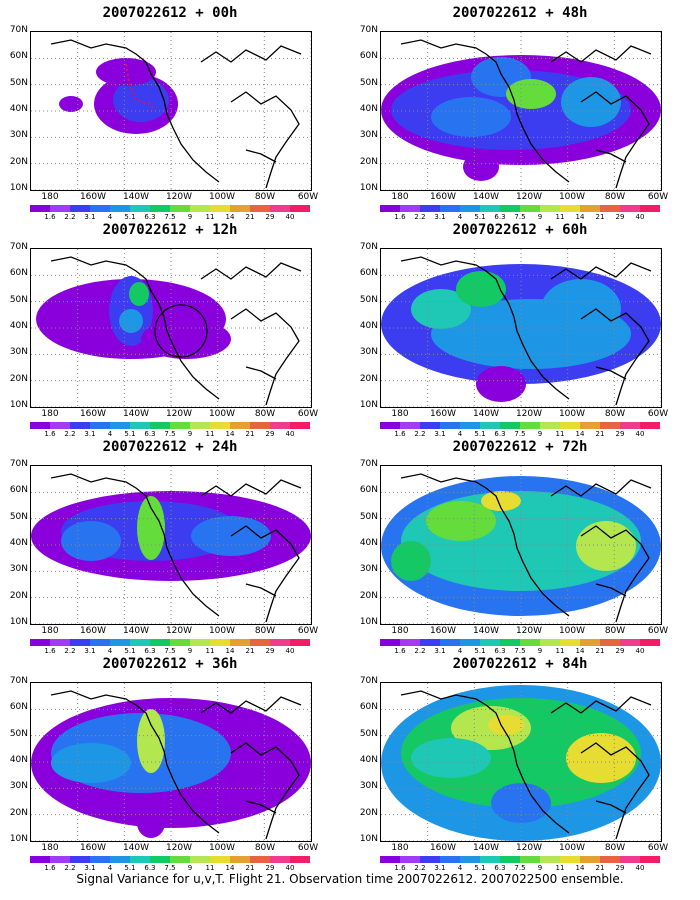  Describe the element at coordinates (540, 651) in the screenshot. I see `colorbar-label: 9` at that location.